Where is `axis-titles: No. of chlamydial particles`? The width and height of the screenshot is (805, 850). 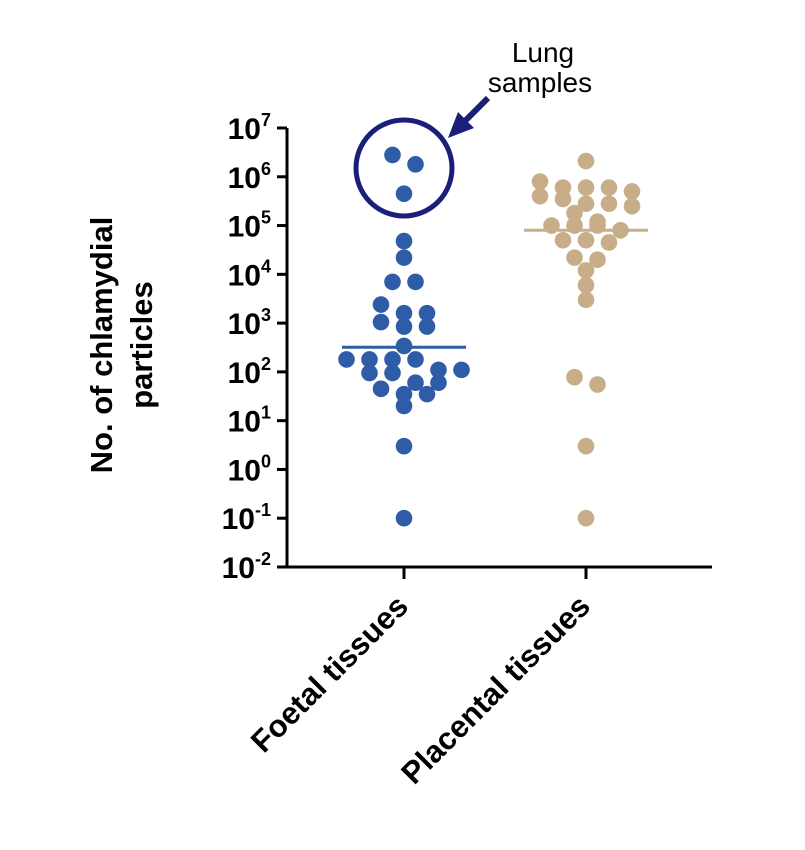
axis-titles: No. of chlamydial particles is located at coordinates (121, 345).